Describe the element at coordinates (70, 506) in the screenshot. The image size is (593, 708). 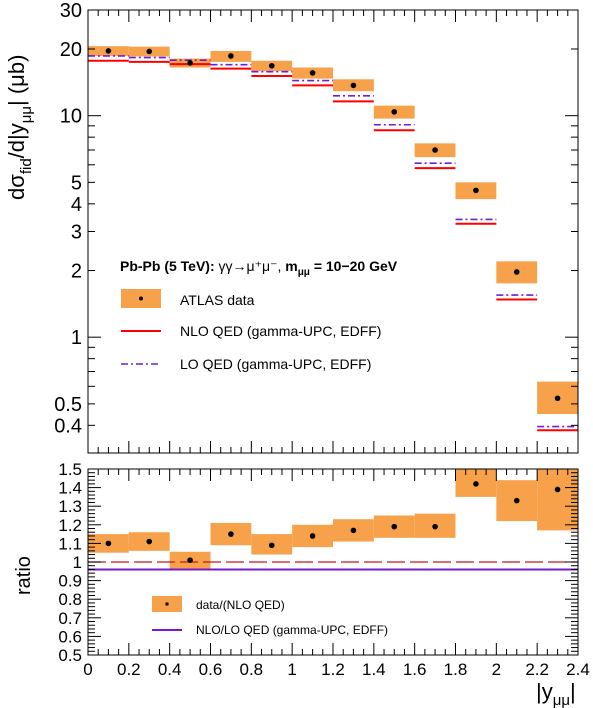
I see `ratio-y-tick-label: 1.3` at that location.